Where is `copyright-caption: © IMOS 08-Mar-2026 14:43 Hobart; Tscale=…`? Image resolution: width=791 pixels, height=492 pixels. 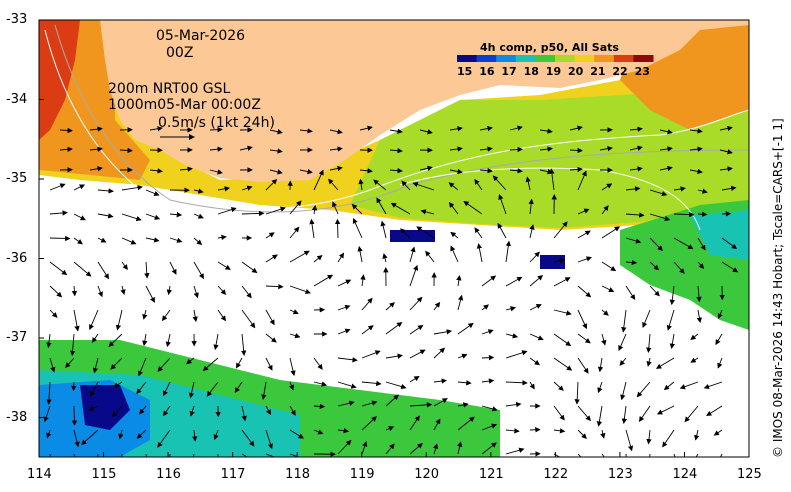 copyright-caption: © IMOS 08-Mar-2026 14:43 Hobart; Tscale=… is located at coordinates (778, 288).